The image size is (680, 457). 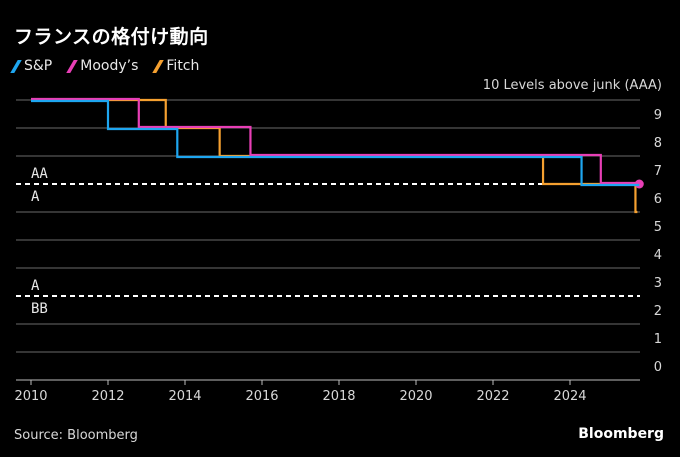 What do you see at coordinates (30, 396) in the screenshot?
I see `x-tick-label: 2010` at bounding box center [30, 396].